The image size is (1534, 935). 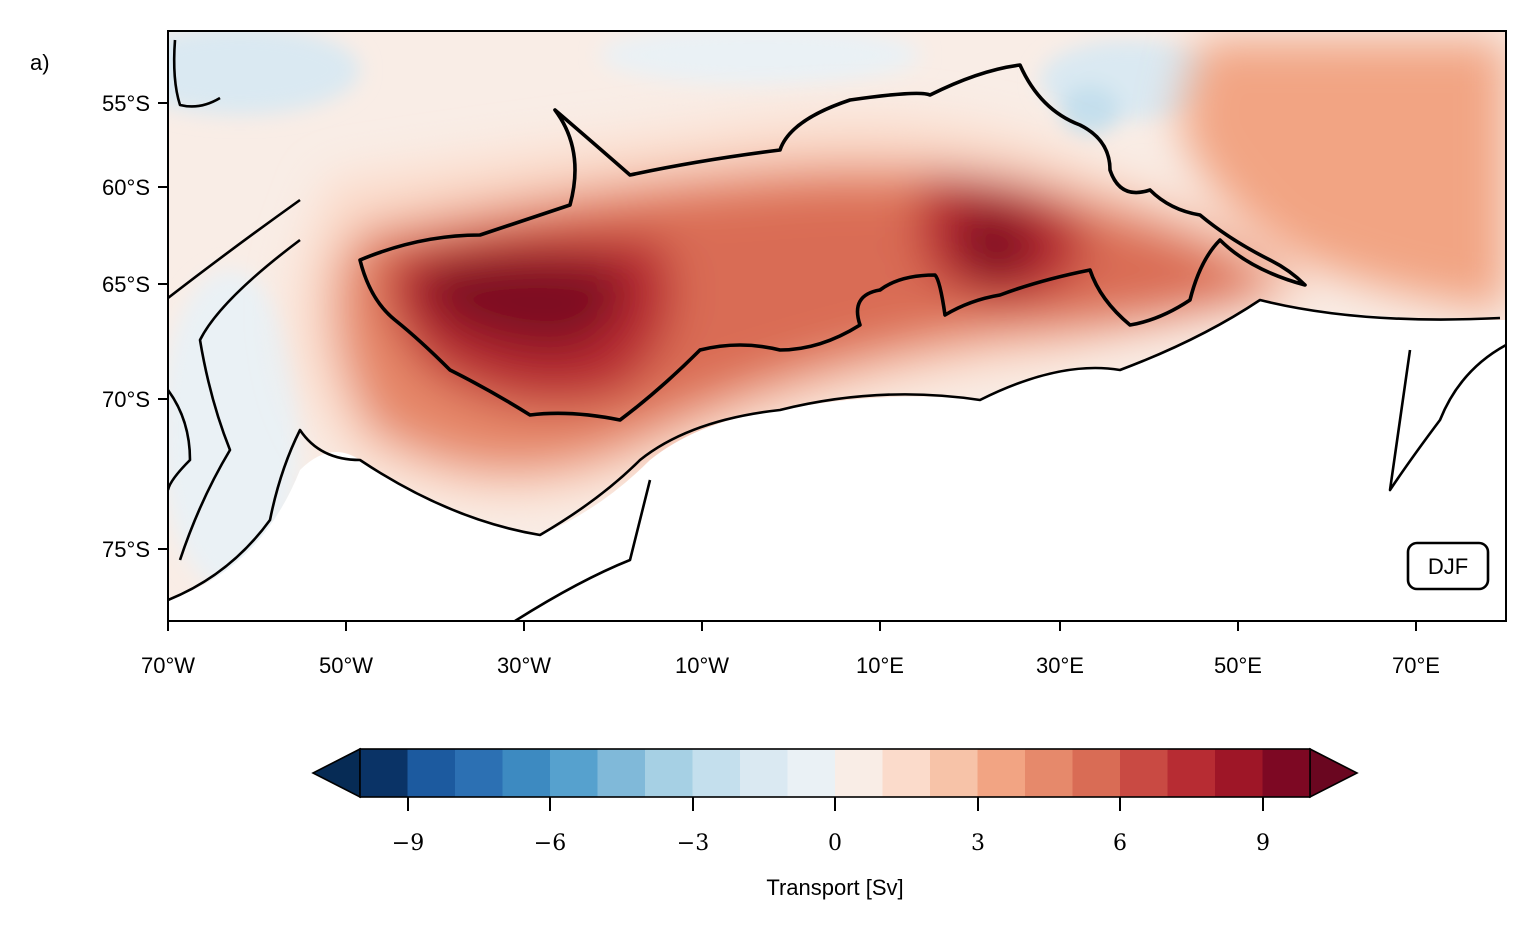 I want to click on season-badge: DJF, so click(x=1448, y=566).